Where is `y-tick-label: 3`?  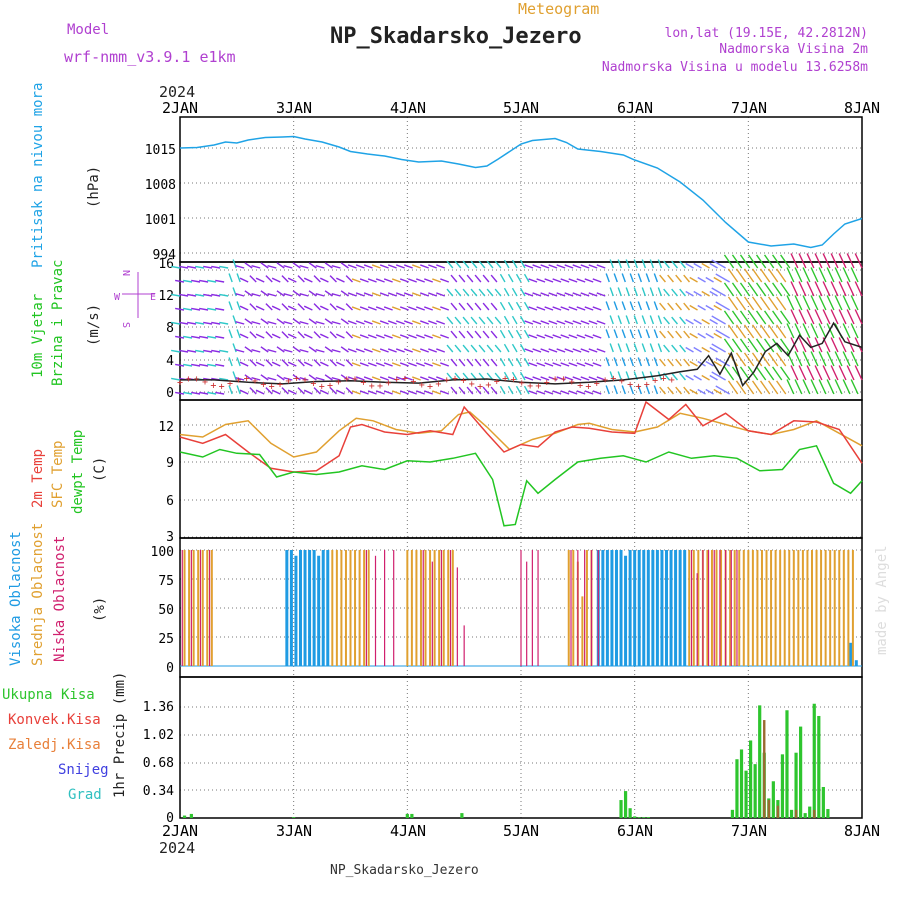 y-tick-label: 3 is located at coordinates (170, 537).